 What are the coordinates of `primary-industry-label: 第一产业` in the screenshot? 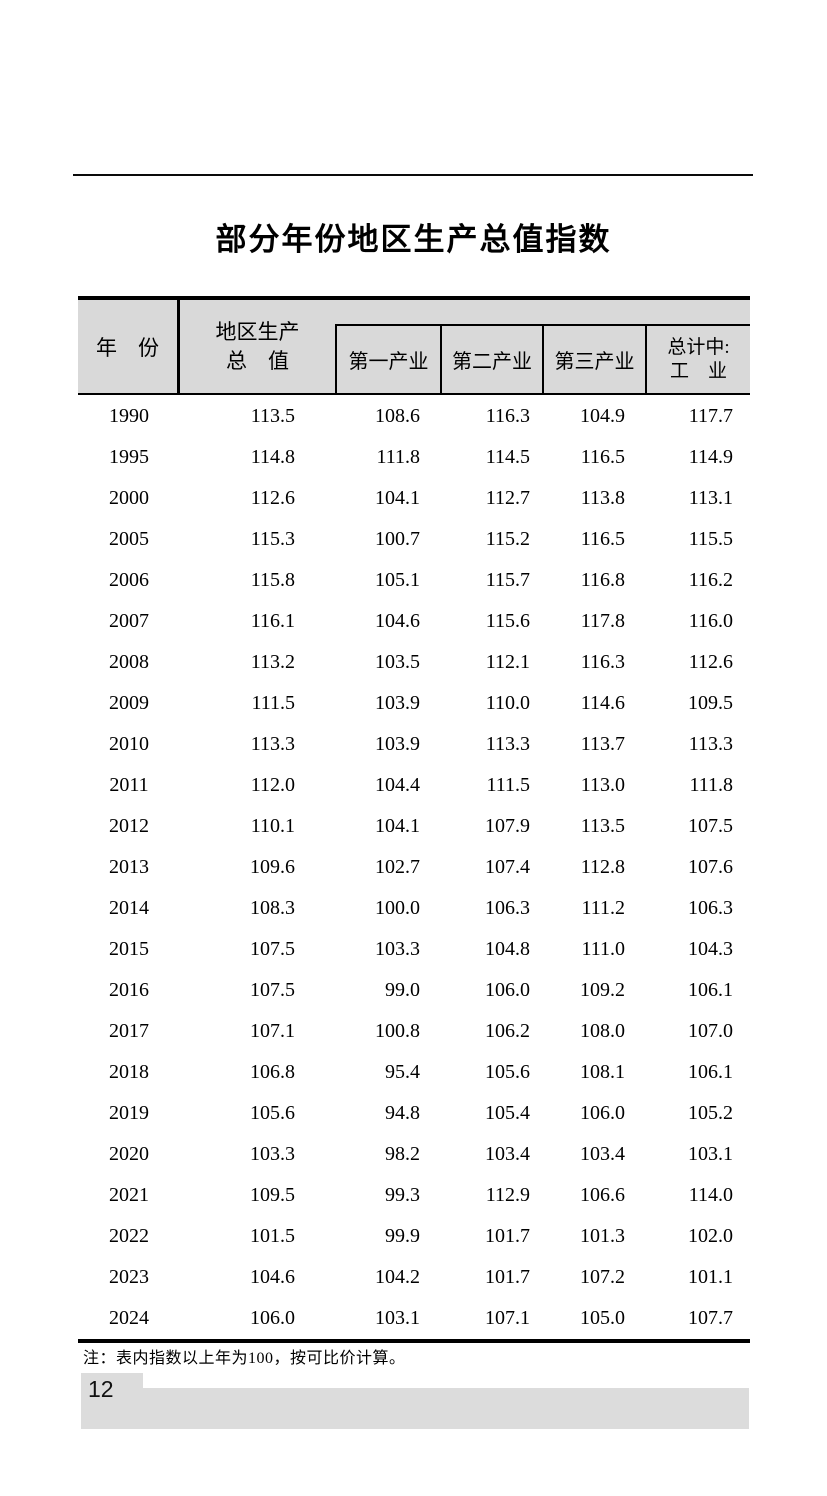 It's located at (388, 362).